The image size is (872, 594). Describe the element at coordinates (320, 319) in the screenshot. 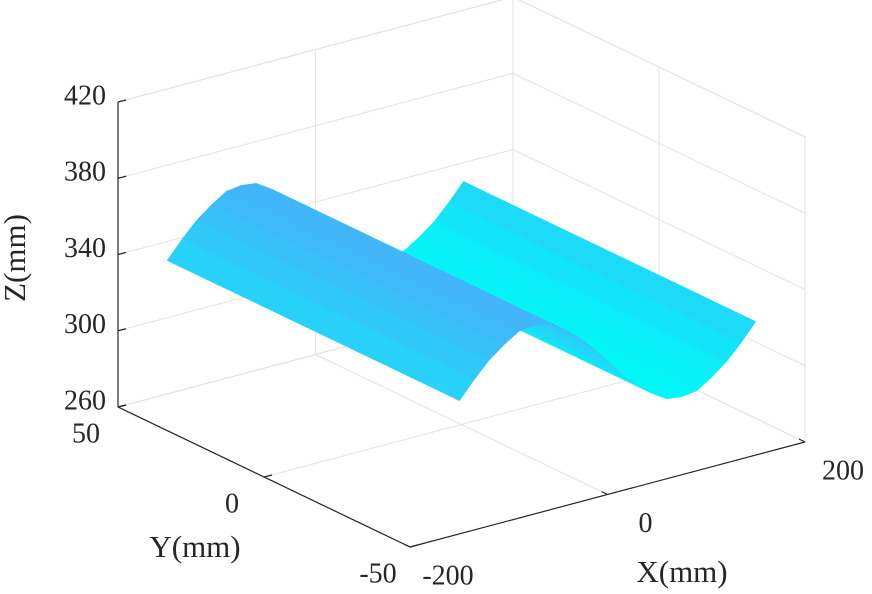

I see `surface-strip` at that location.